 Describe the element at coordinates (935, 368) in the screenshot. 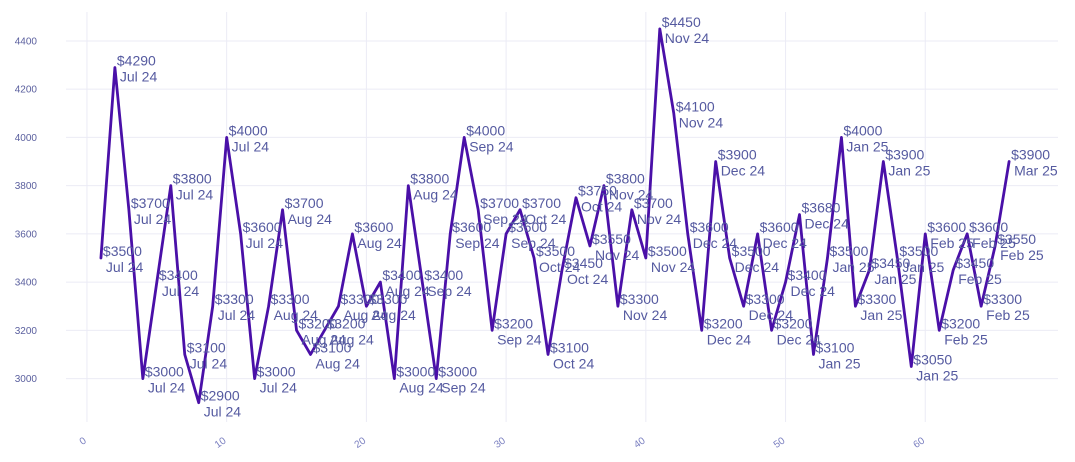

I see `data-label: $3050 Jan 25` at that location.